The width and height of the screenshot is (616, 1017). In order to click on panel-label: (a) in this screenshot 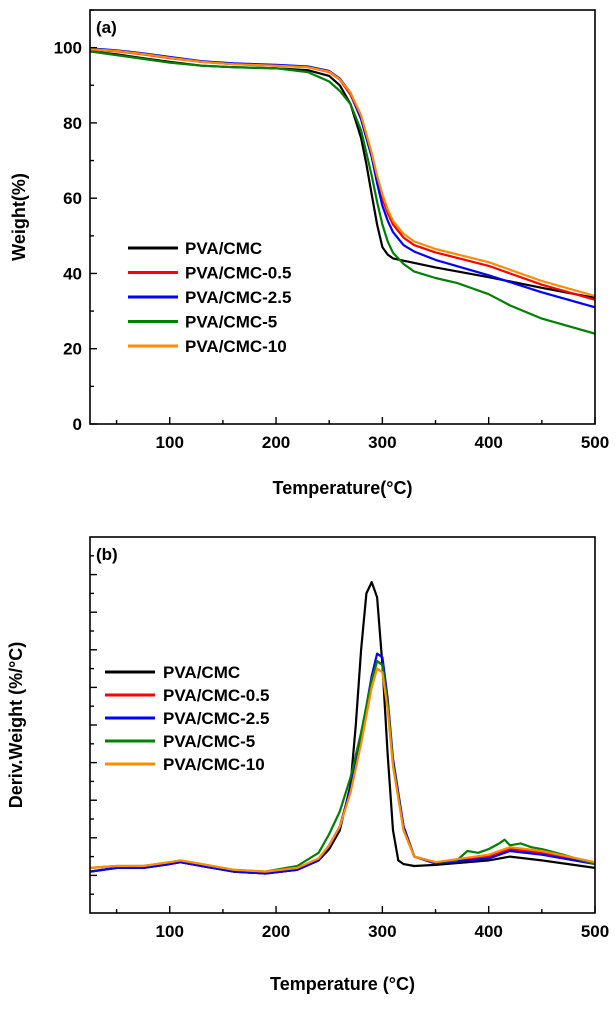, I will do `click(106, 27)`.